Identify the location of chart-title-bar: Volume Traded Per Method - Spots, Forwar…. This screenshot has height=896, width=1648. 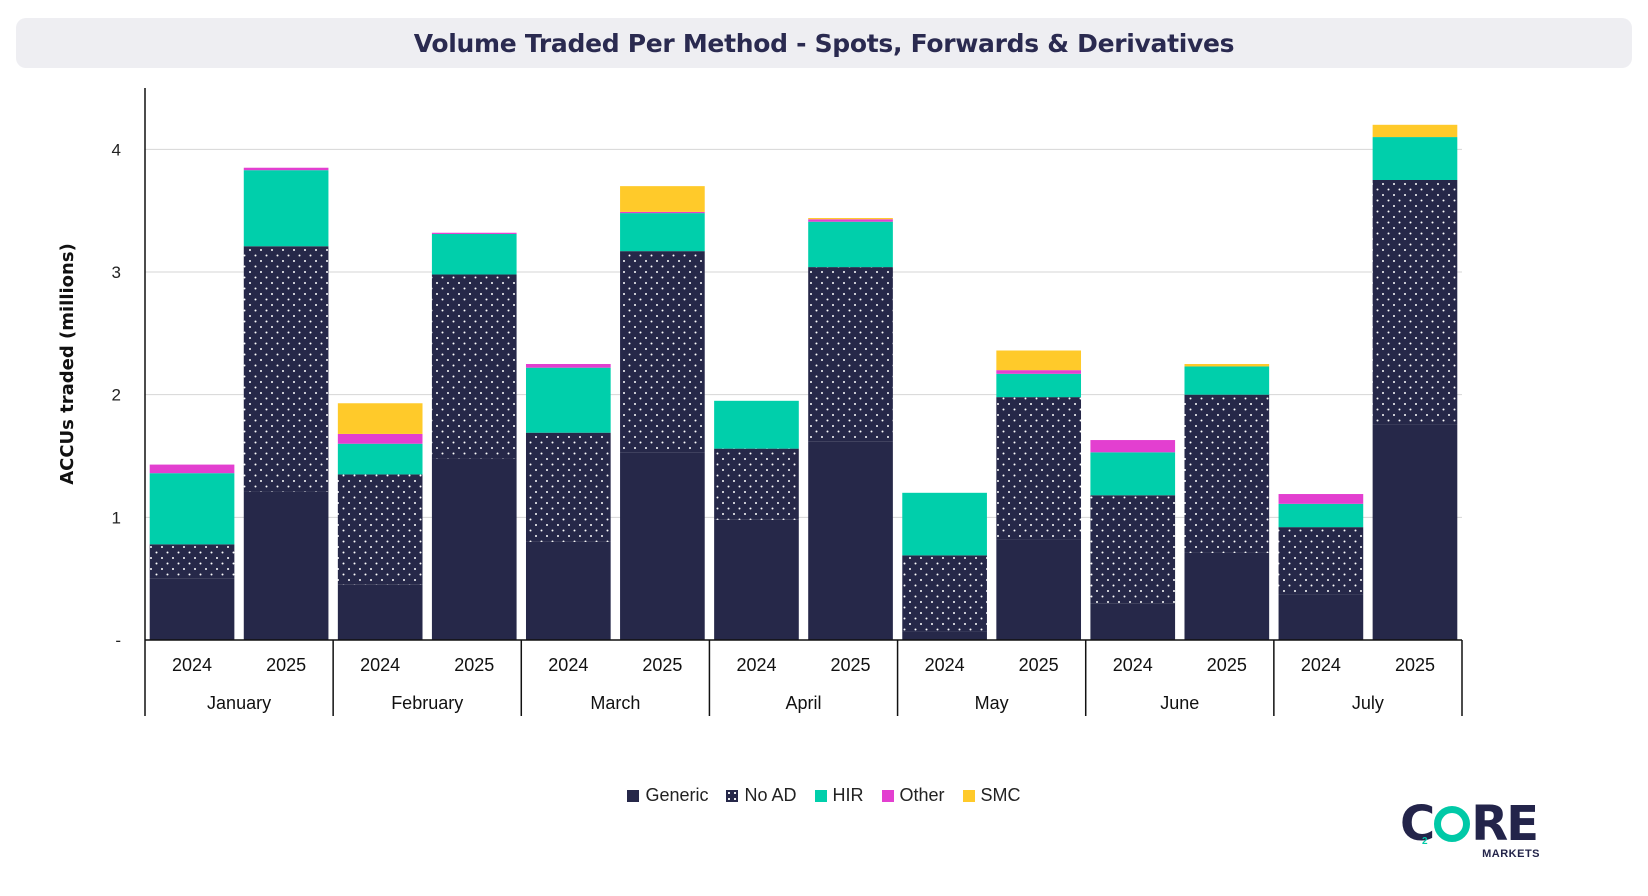
(824, 43).